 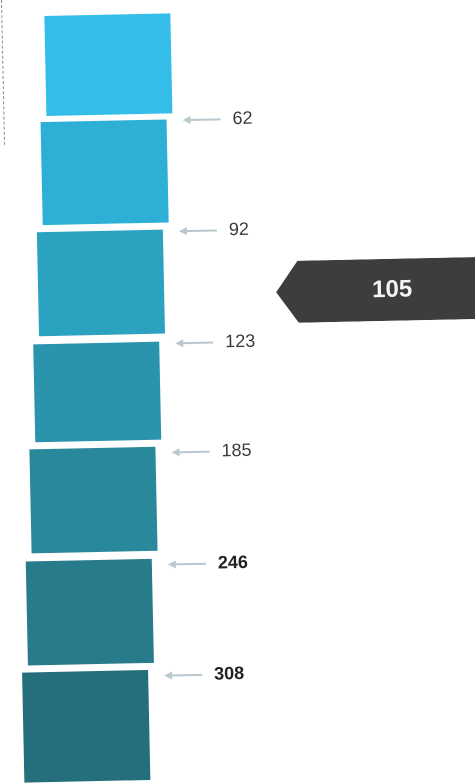 What do you see at coordinates (242, 118) in the screenshot?
I see `value-label: 62` at bounding box center [242, 118].